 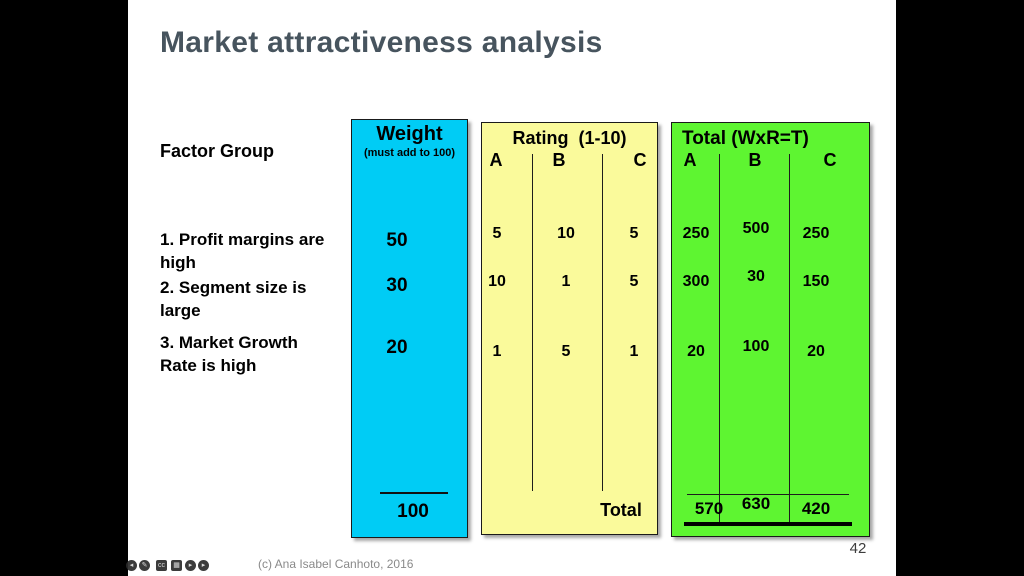 What do you see at coordinates (816, 508) in the screenshot?
I see `grand-total-c: 420` at bounding box center [816, 508].